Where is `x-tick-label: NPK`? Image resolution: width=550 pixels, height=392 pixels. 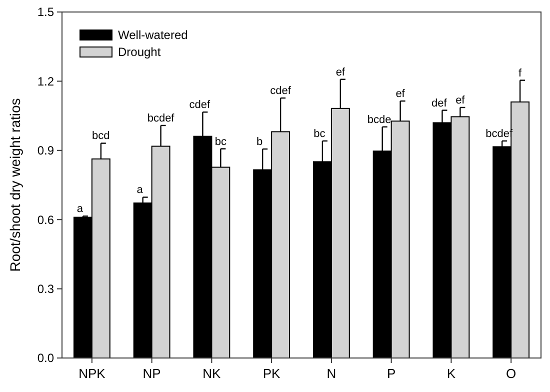
x-tick-label: NPK is located at coordinates (92, 373).